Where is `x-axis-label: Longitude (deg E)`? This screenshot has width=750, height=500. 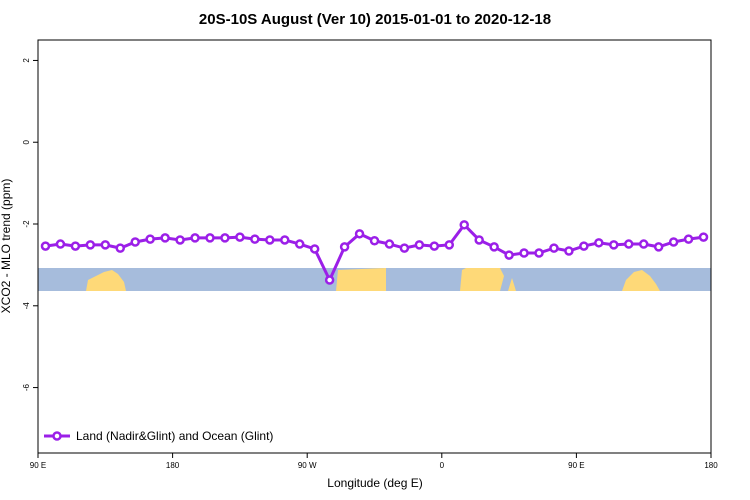
x-axis-label: Longitude (deg E) is located at coordinates (374, 483).